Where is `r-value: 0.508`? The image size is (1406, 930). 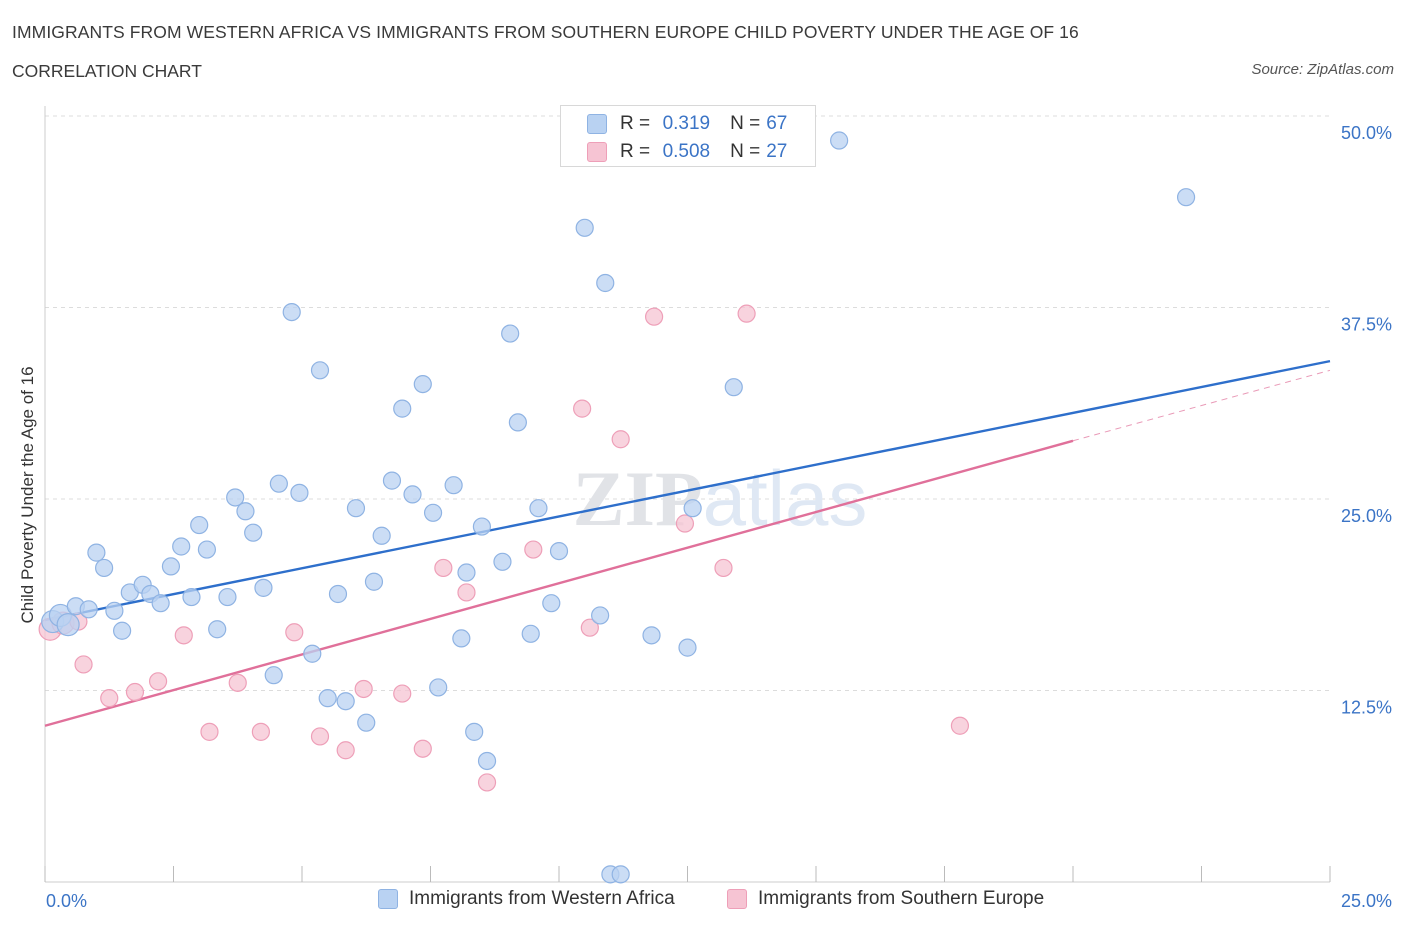
r-value: 0.508 is located at coordinates (686, 151).